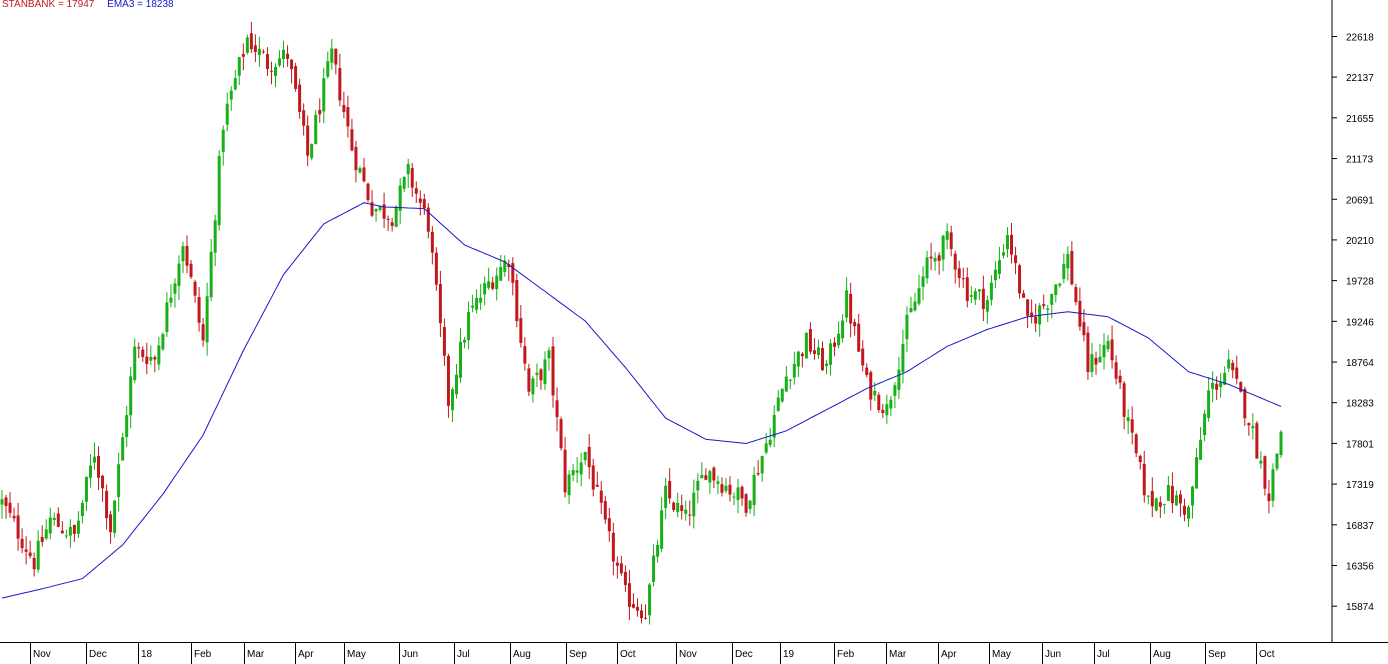 This screenshot has height=664, width=1388. I want to click on y-tick-label: 19246, so click(1360, 322).